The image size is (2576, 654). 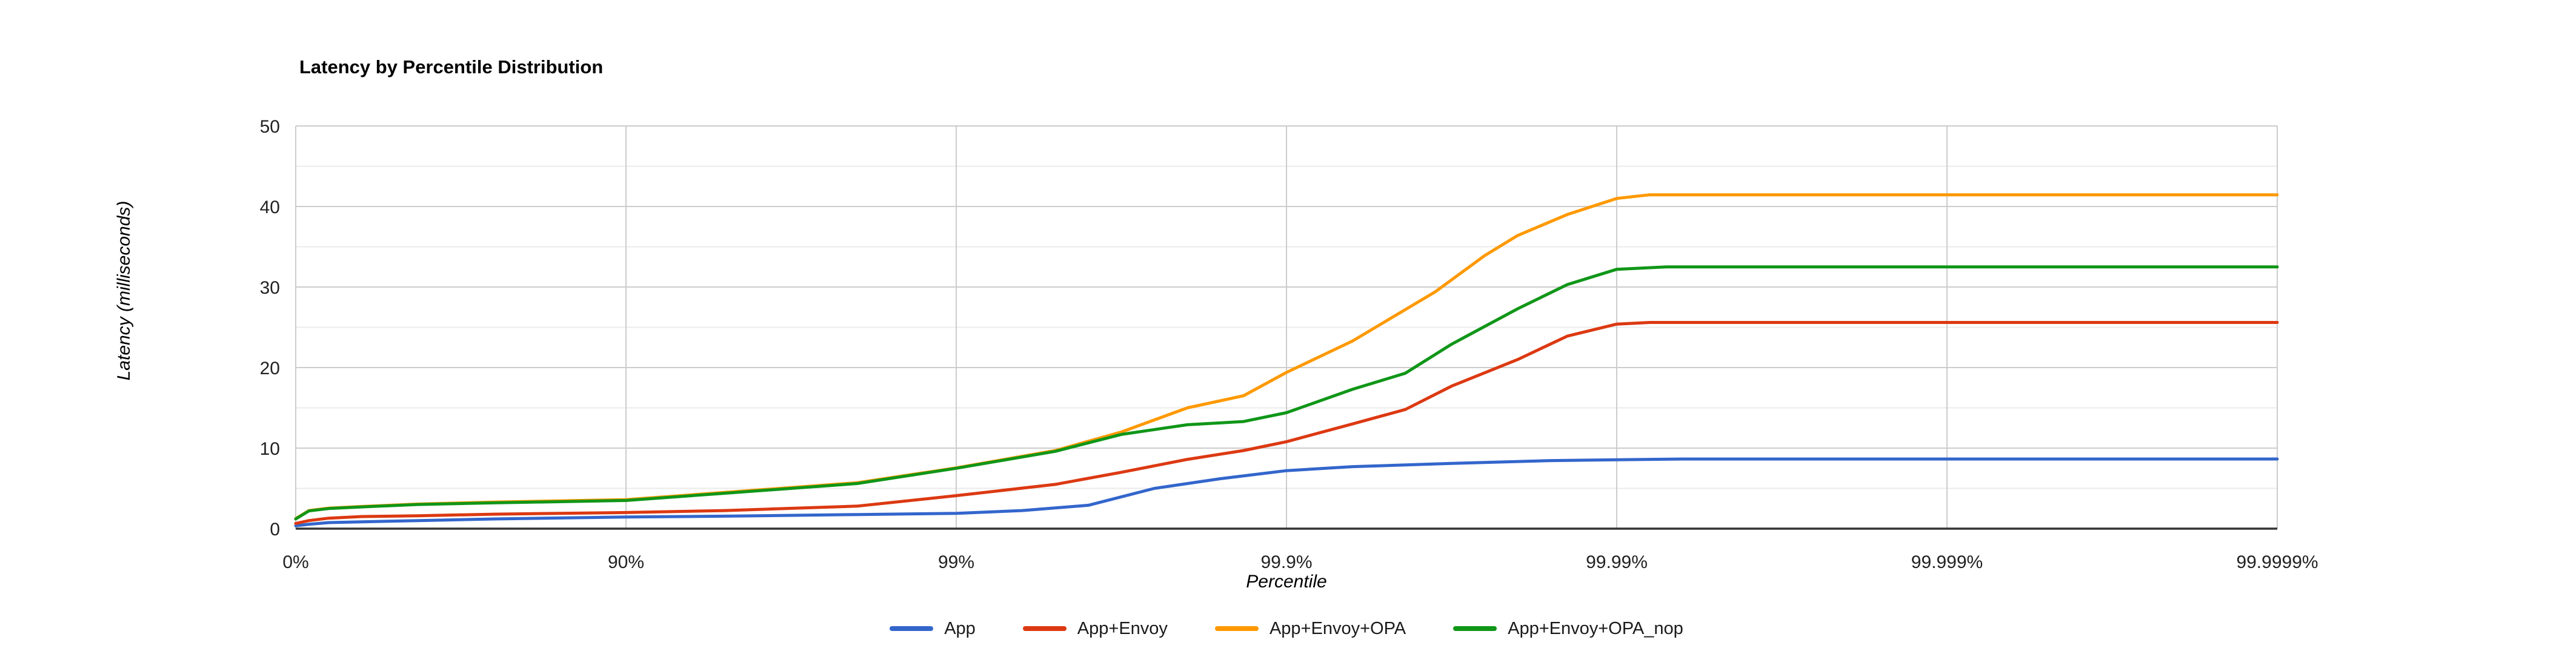 I want to click on y-tick-label: 40, so click(x=270, y=207).